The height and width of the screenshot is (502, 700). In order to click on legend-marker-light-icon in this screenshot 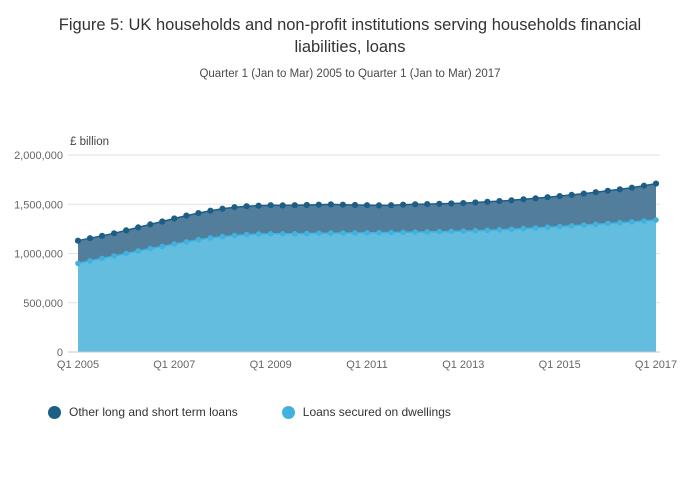, I will do `click(288, 412)`.